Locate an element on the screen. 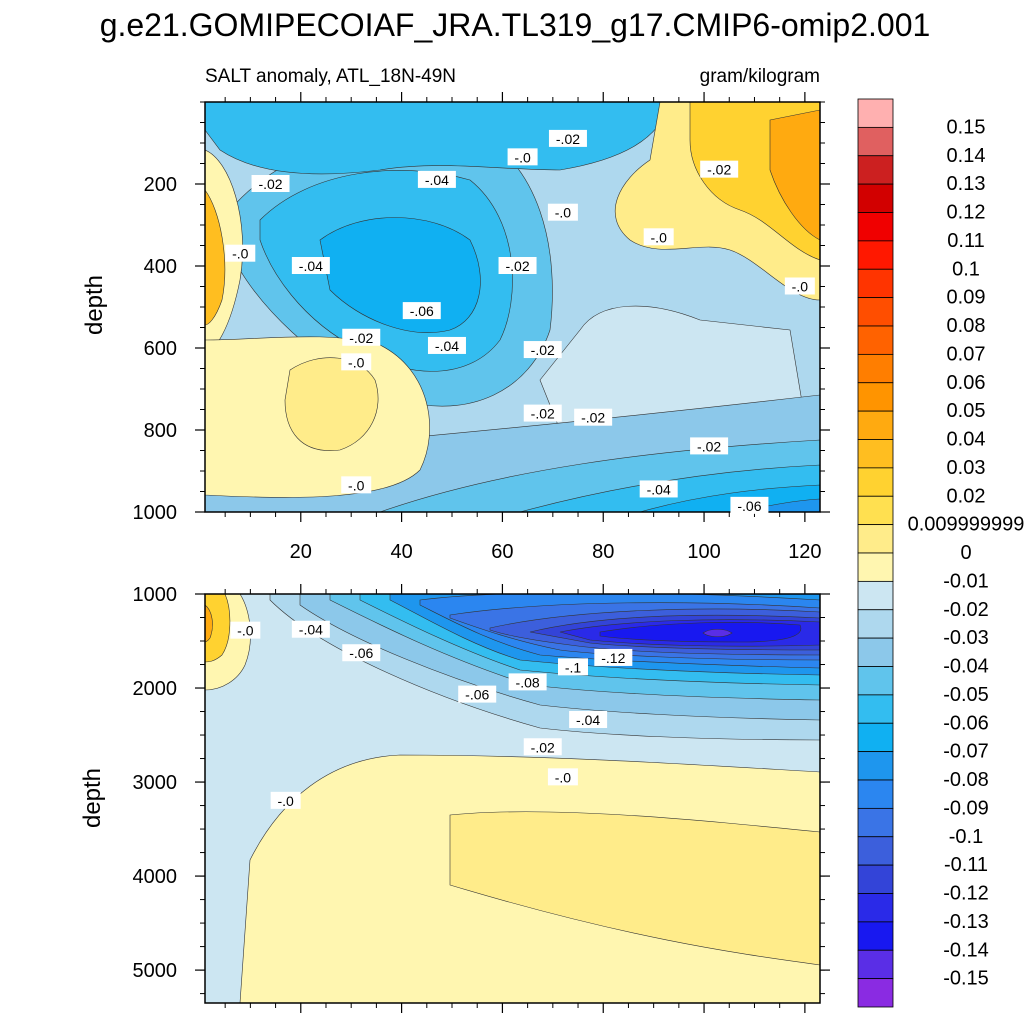 The width and height of the screenshot is (1024, 1024). upper-subtitle-right: gram/kilogram is located at coordinates (760, 76).